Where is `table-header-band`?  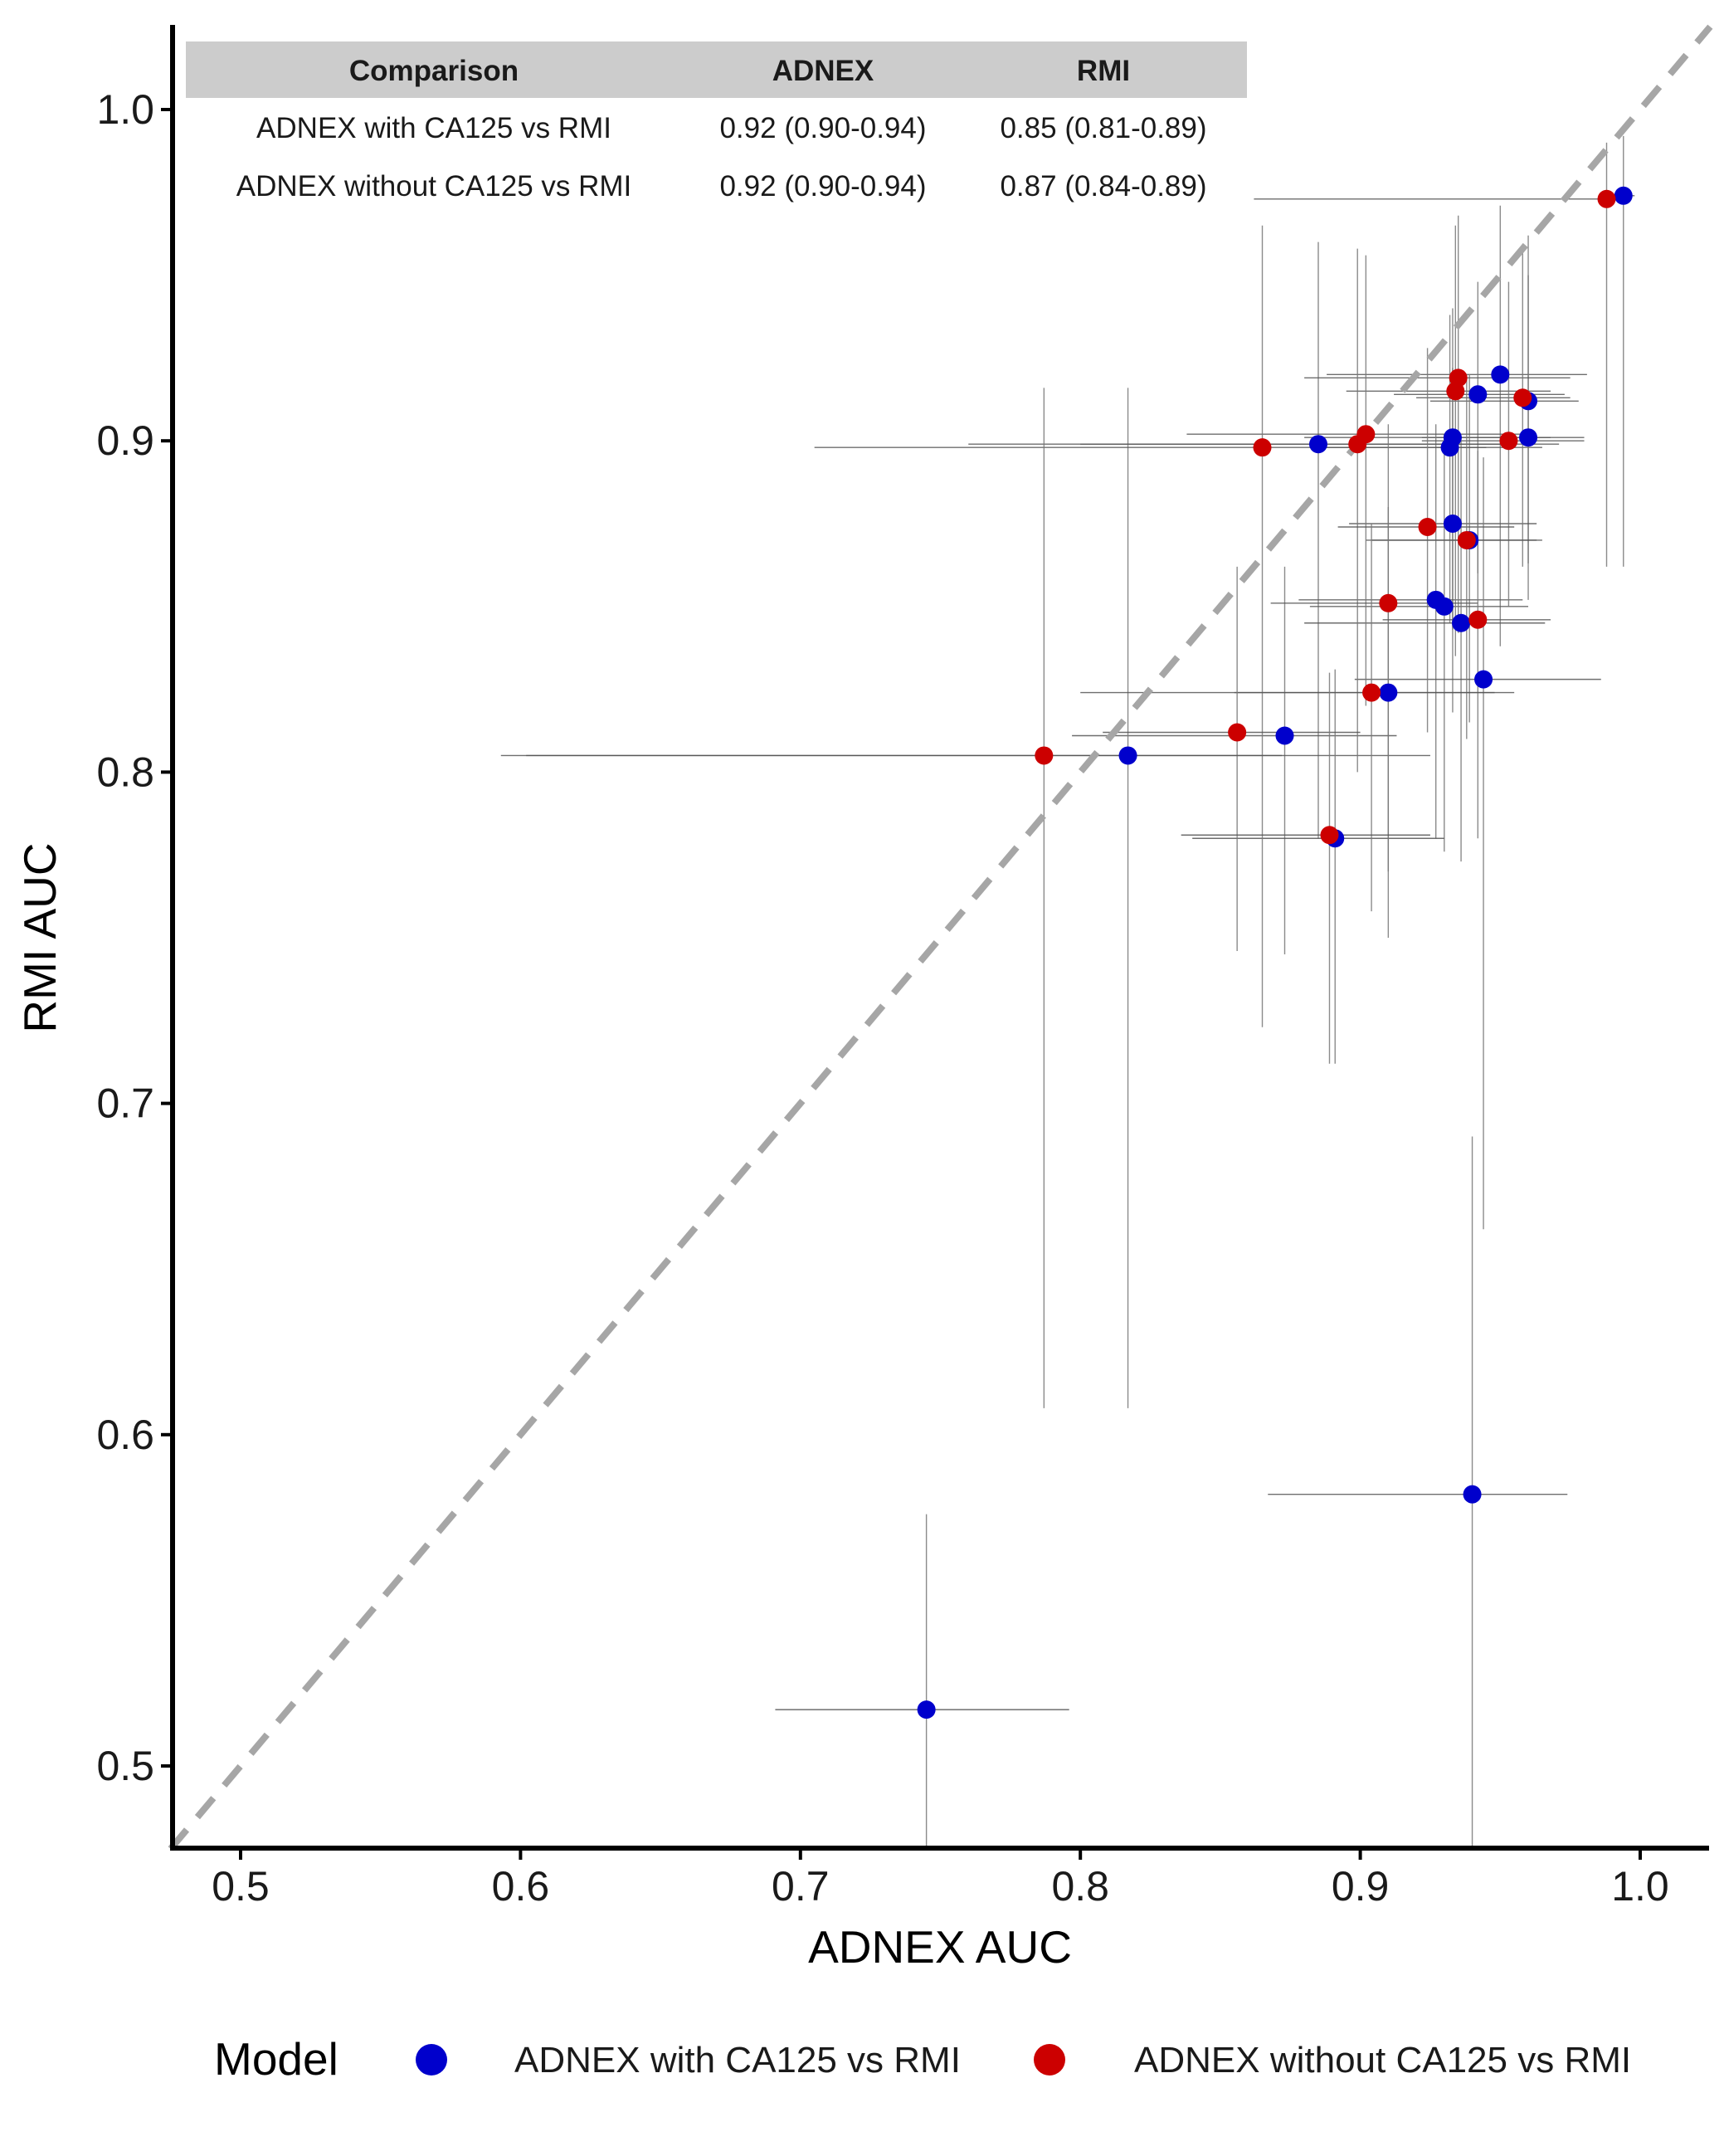
table-header-band is located at coordinates (716, 69).